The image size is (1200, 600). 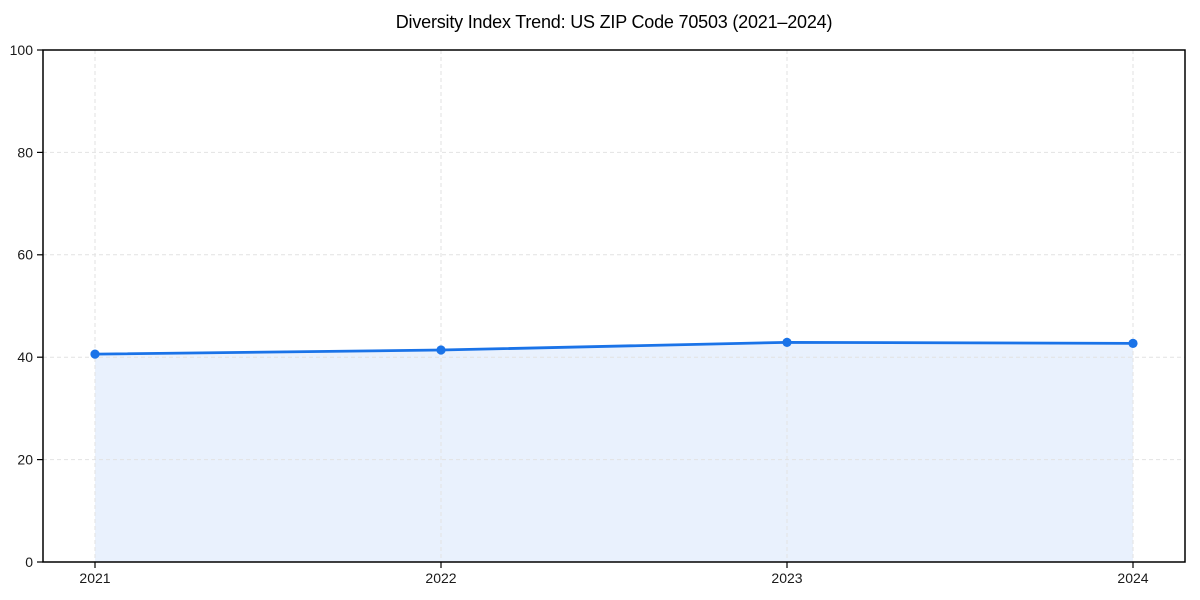 I want to click on x-axis-tick-label-2024: 2024, so click(x=1132, y=578).